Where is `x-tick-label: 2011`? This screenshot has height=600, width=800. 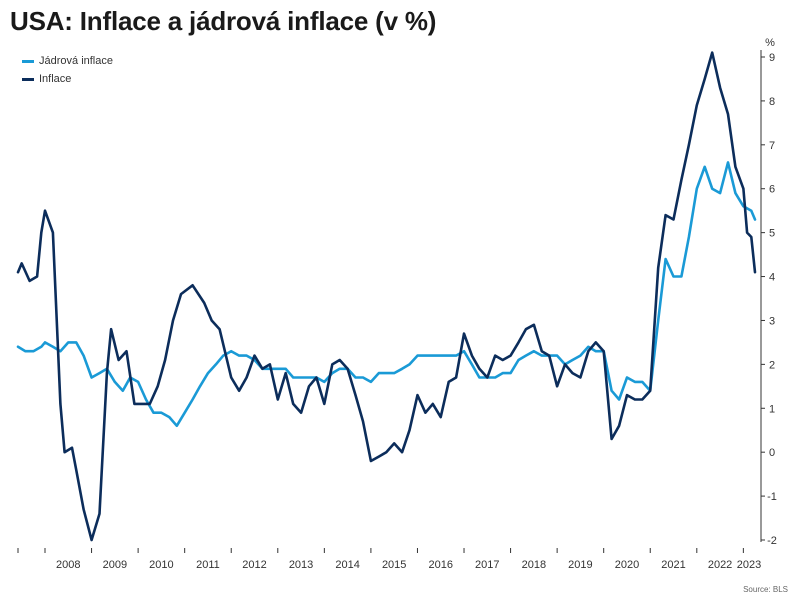
x-tick-label: 2011 is located at coordinates (208, 565).